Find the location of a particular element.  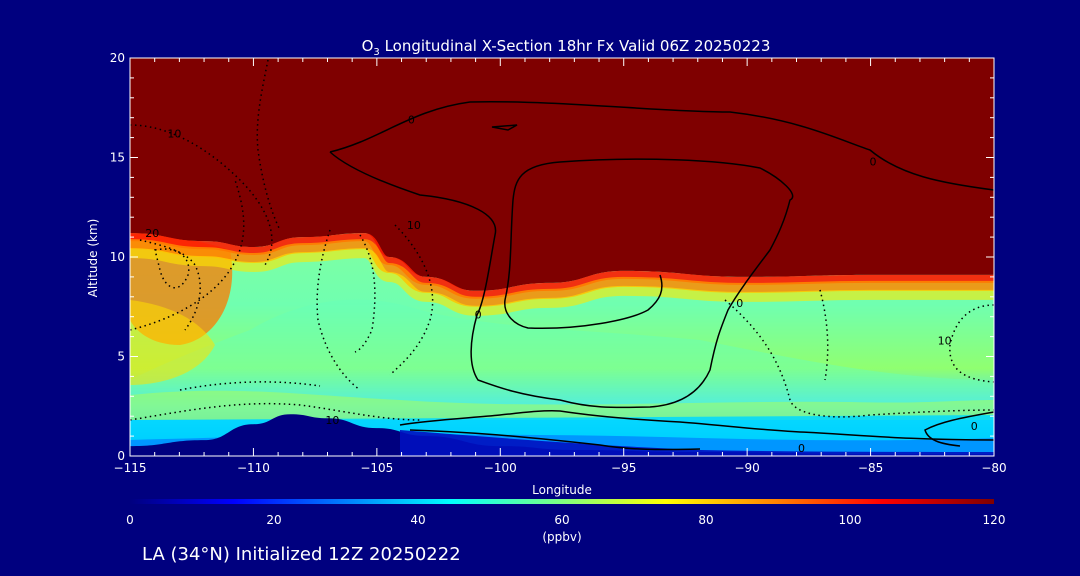

tropopause-orange-band is located at coordinates (562, 273).